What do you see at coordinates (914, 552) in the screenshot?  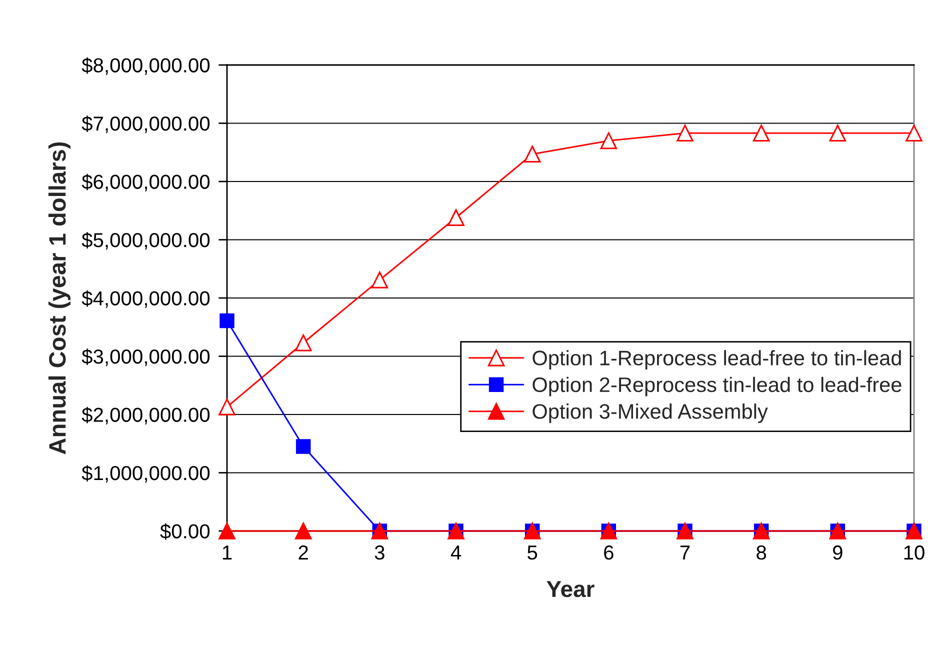 I see `x-tick-label: 10` at bounding box center [914, 552].